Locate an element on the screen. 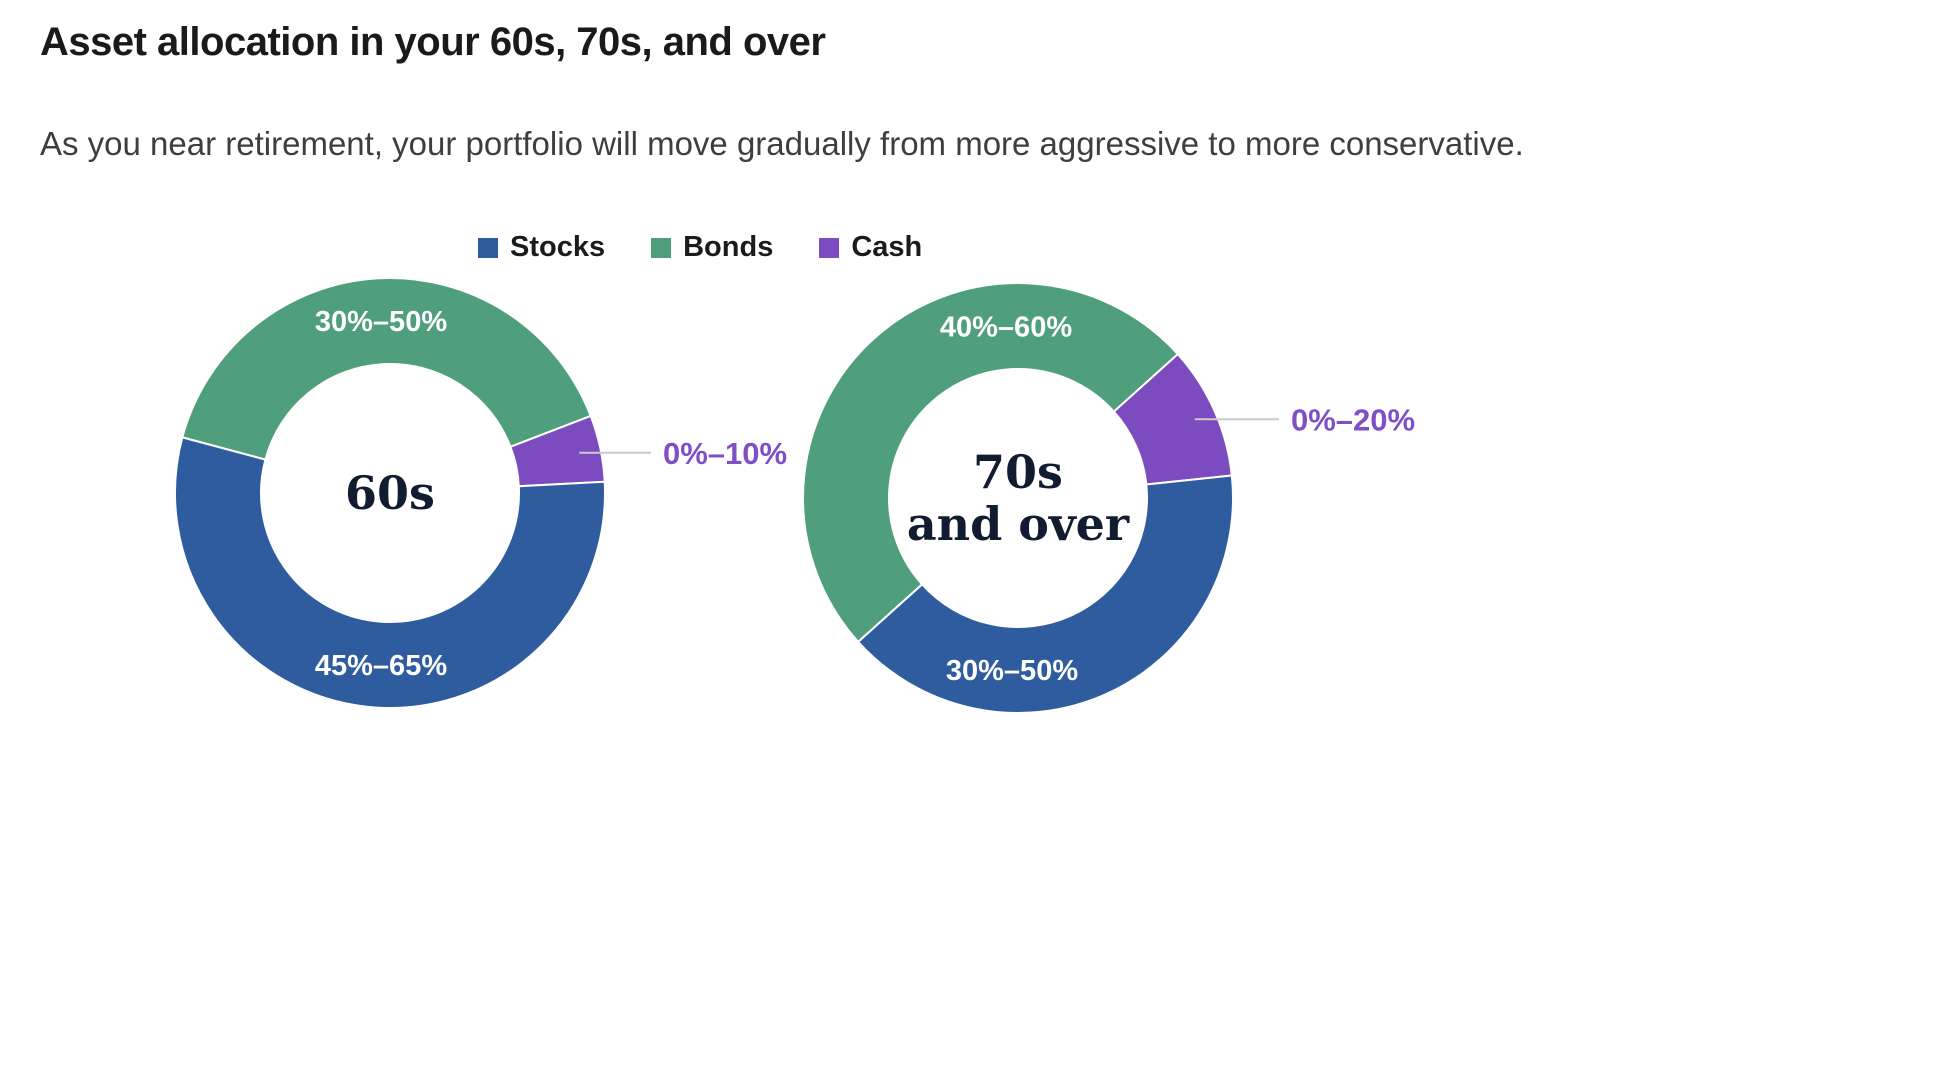  stocks-swatch-icon is located at coordinates (488, 247).